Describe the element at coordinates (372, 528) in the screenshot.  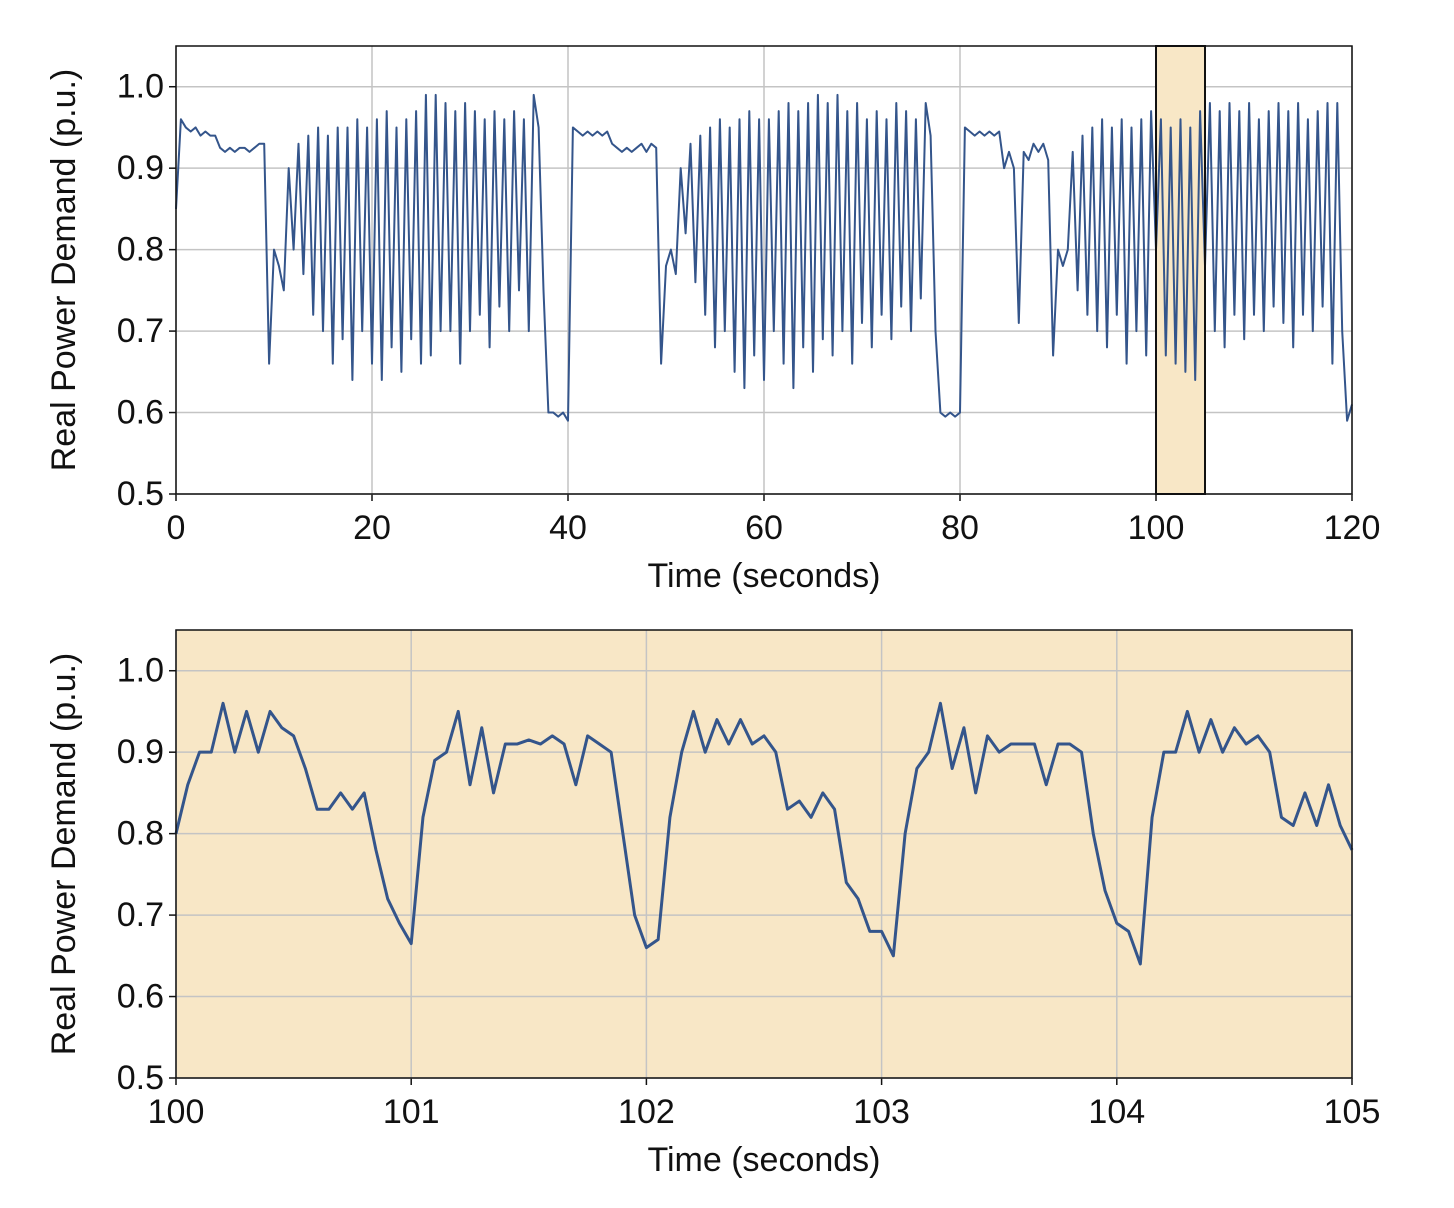
I see `x-tick-label: 20` at that location.